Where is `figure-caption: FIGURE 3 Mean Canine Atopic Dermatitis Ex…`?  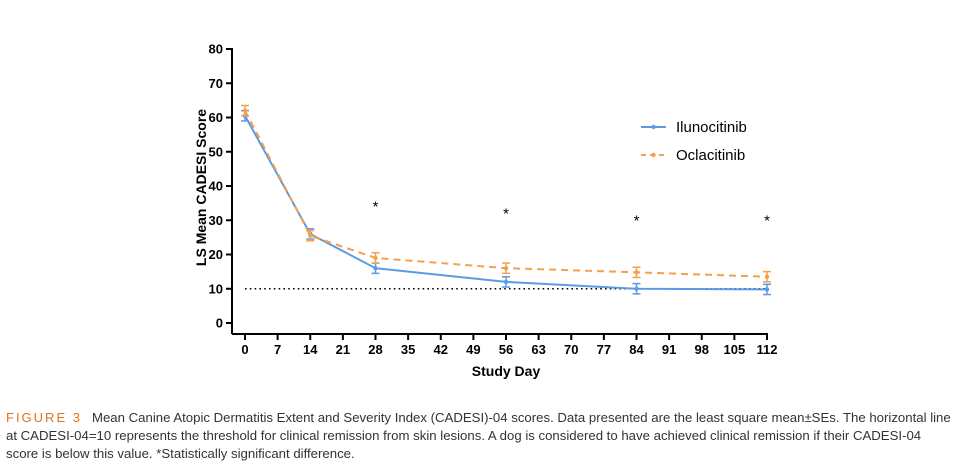 figure-caption: FIGURE 3 Mean Canine Atopic Dermatitis Ex… is located at coordinates (478, 436).